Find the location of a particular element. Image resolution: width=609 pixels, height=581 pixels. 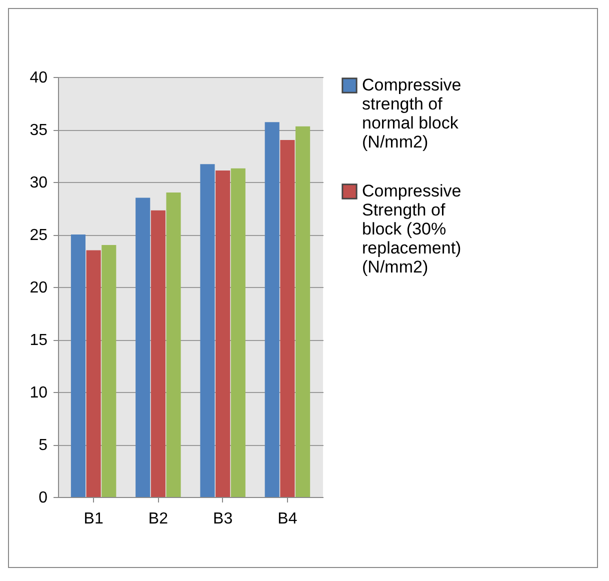

y-tick-label: 40 is located at coordinates (39, 78).